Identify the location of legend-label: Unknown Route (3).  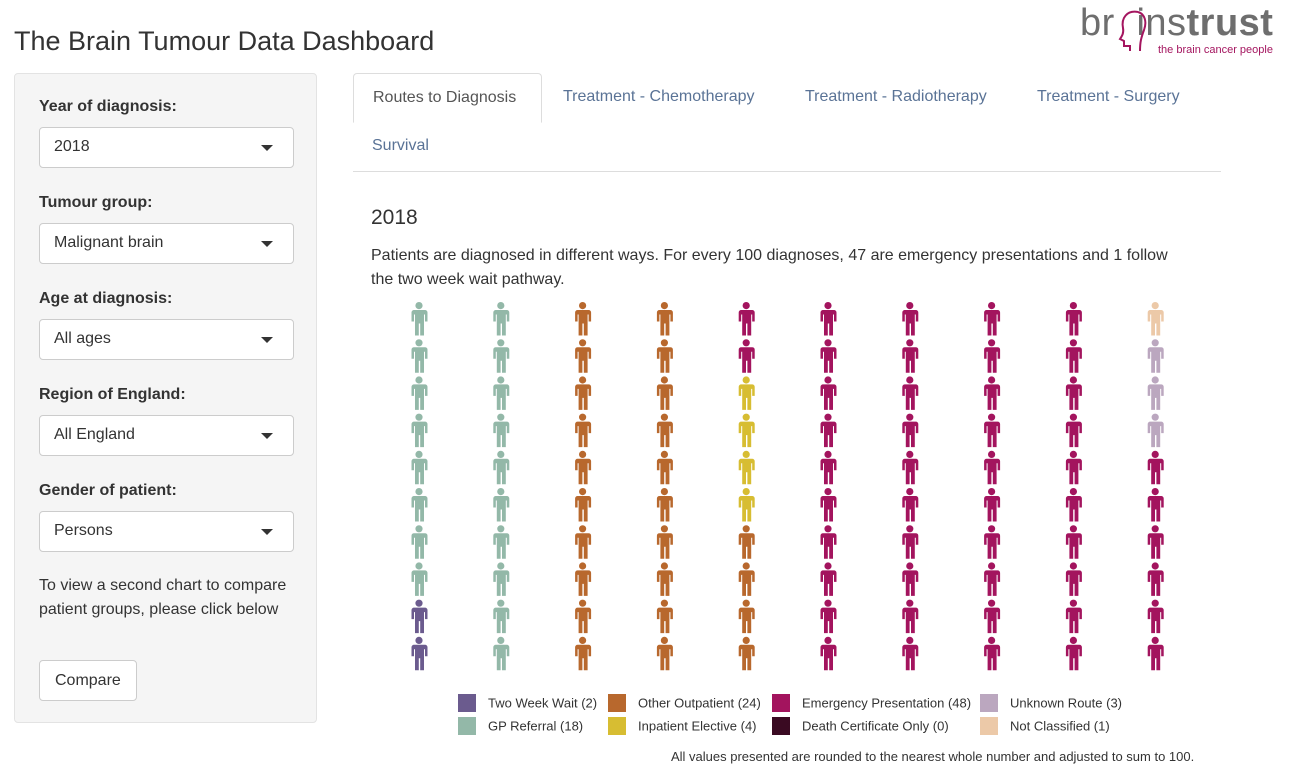
(1066, 703).